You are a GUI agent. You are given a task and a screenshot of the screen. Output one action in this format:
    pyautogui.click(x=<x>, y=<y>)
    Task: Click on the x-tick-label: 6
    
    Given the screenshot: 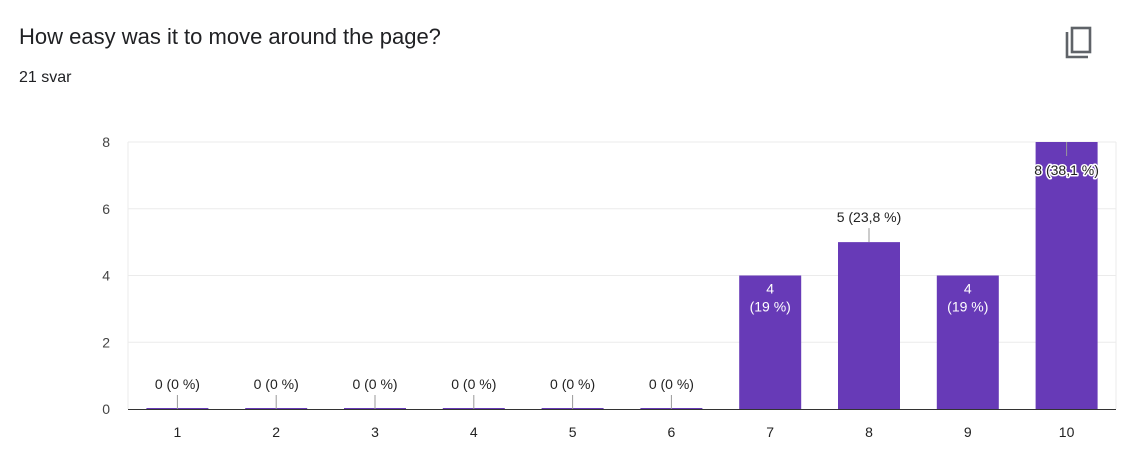 What is the action you would take?
    pyautogui.click(x=672, y=432)
    